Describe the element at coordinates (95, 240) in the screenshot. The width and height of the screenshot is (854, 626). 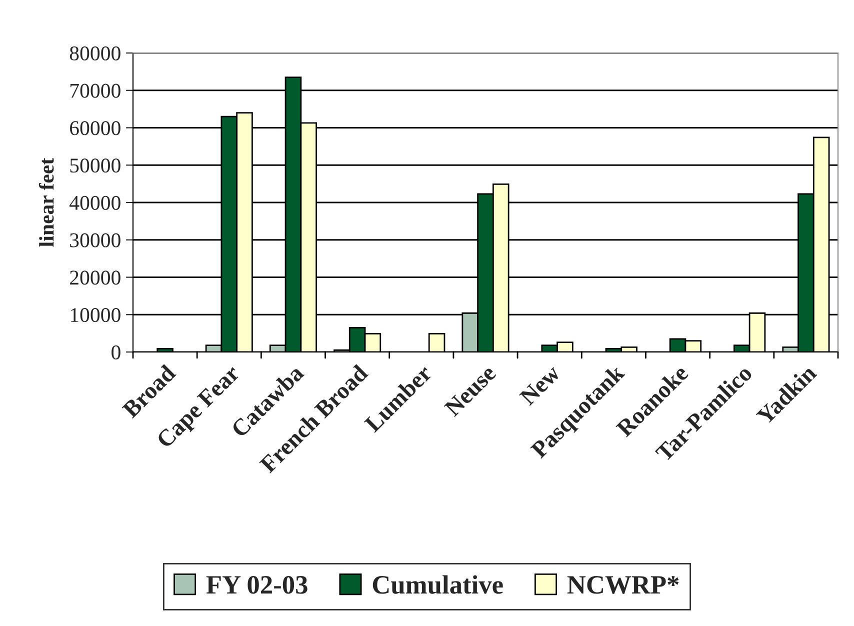
I see `y-tick-label: 30000` at that location.